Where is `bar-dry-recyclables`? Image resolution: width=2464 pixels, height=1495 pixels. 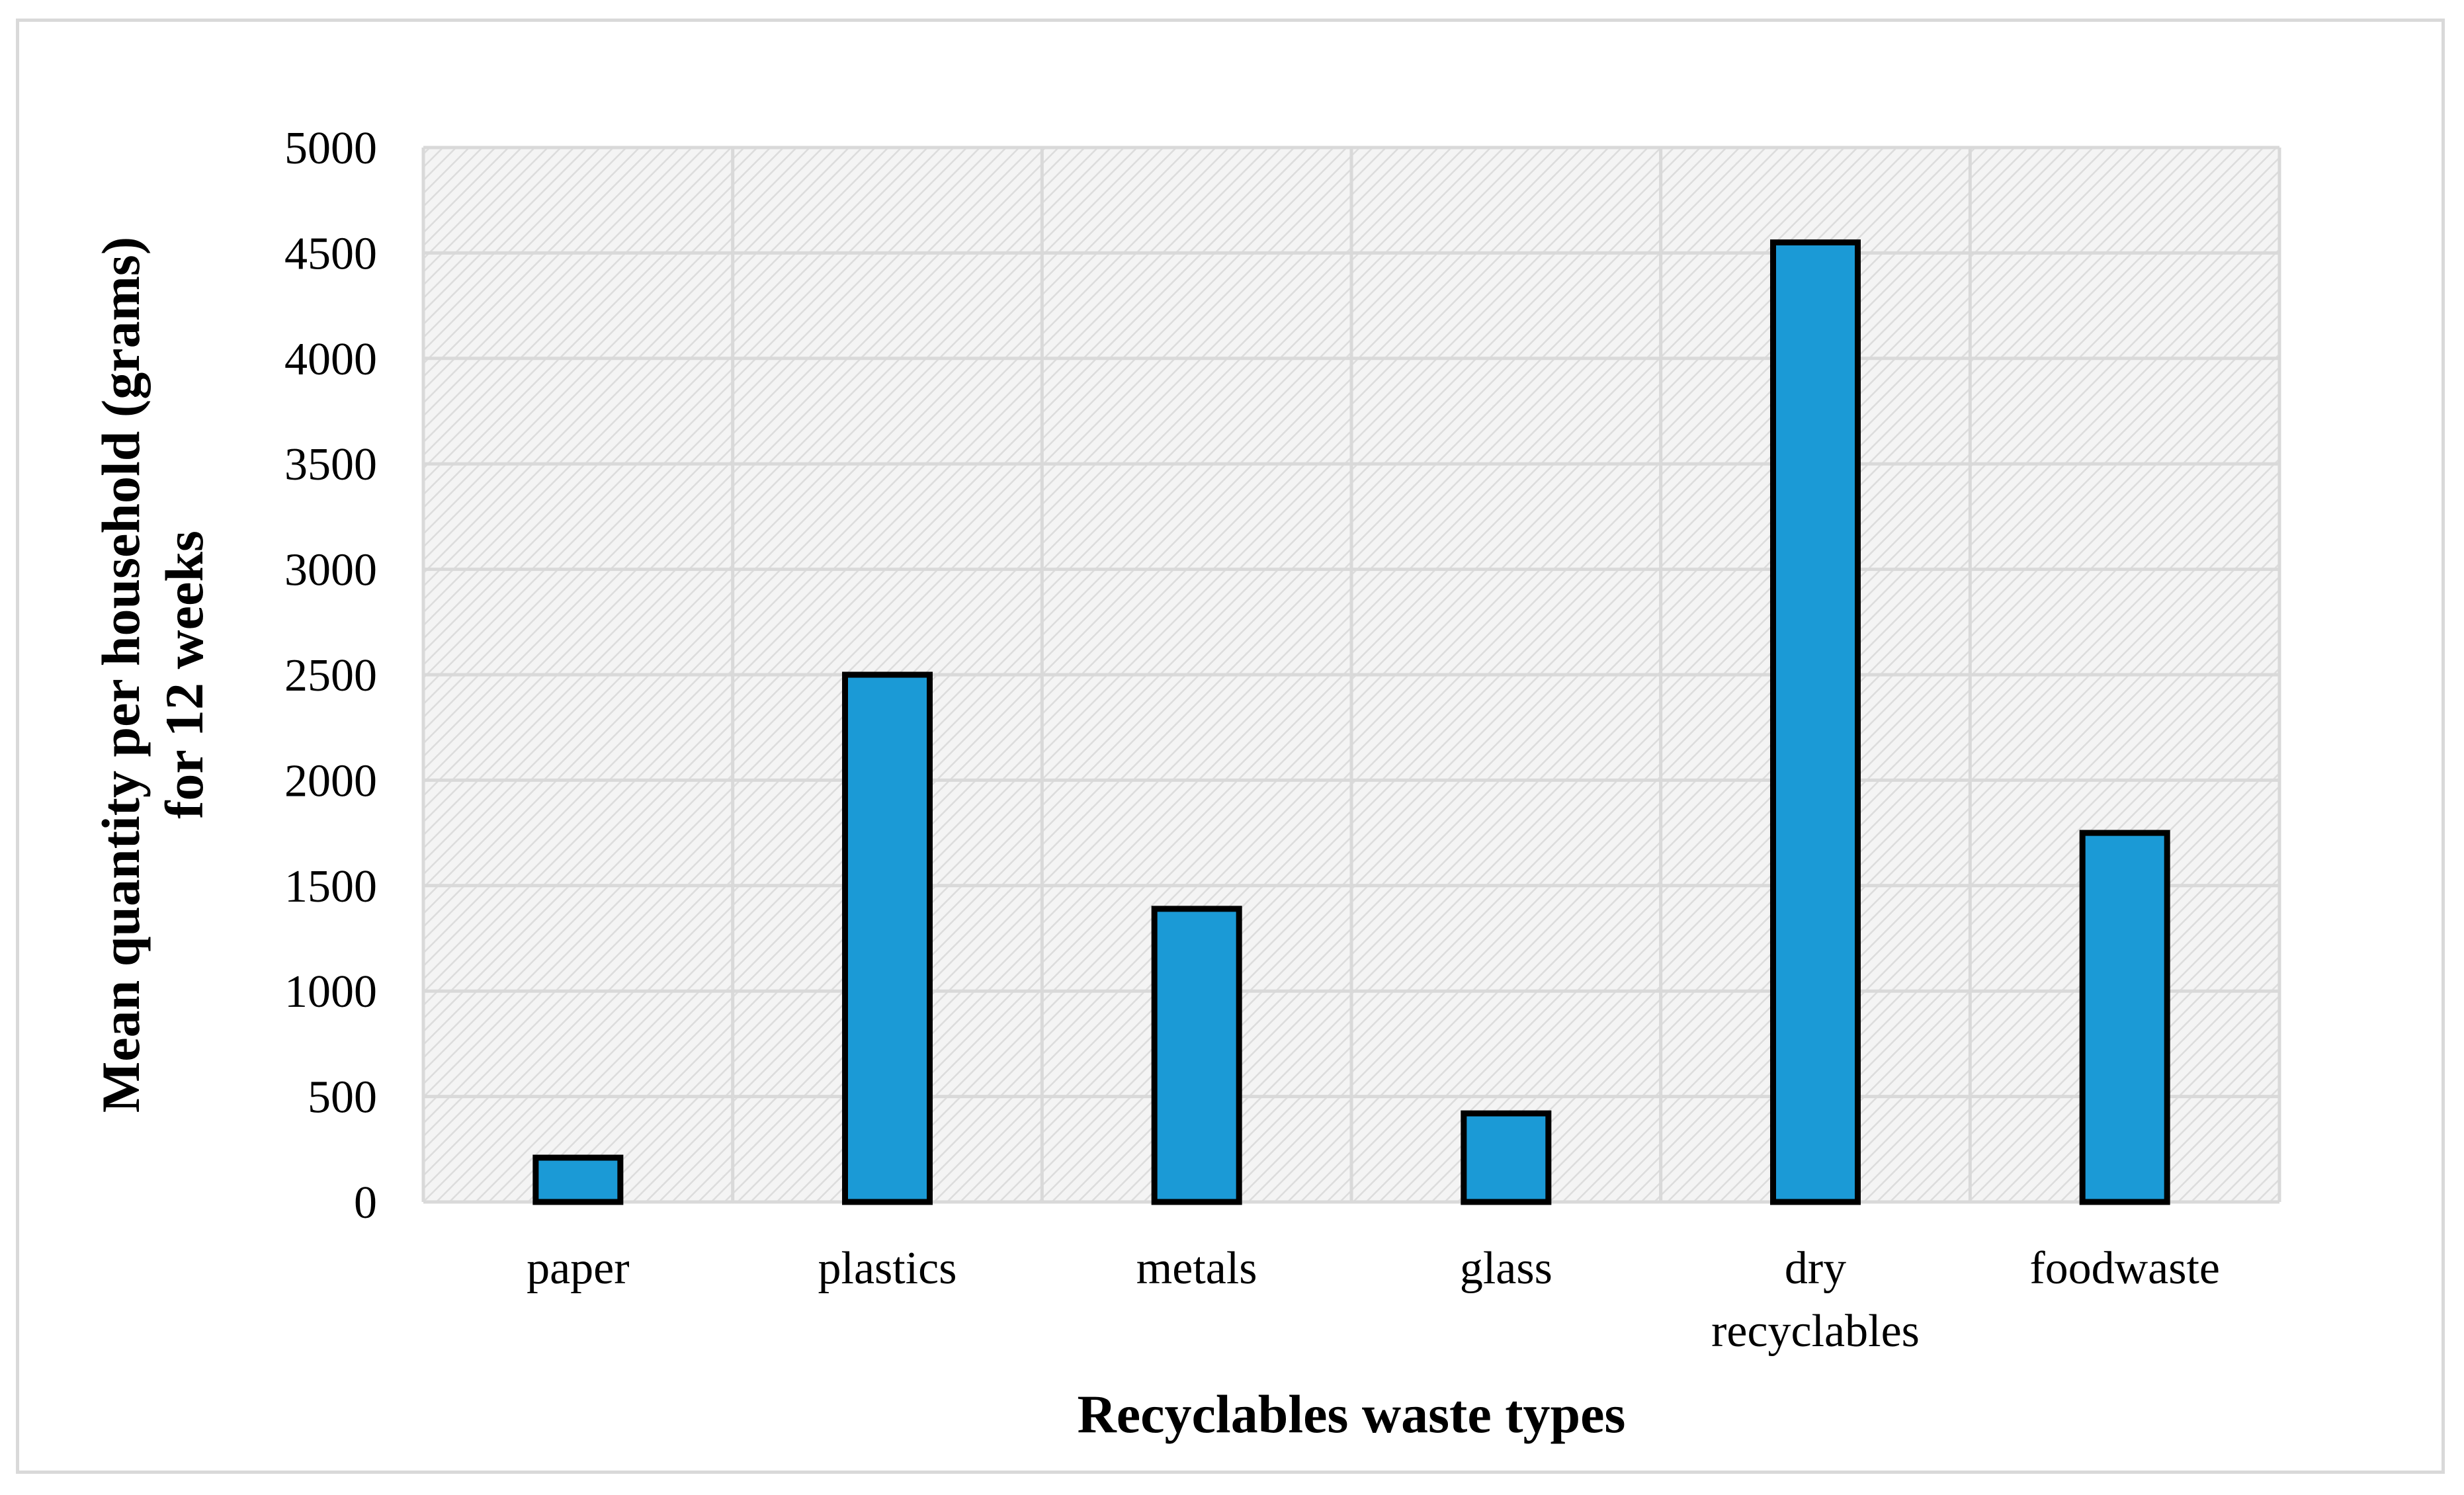 bar-dry-recyclables is located at coordinates (1815, 722).